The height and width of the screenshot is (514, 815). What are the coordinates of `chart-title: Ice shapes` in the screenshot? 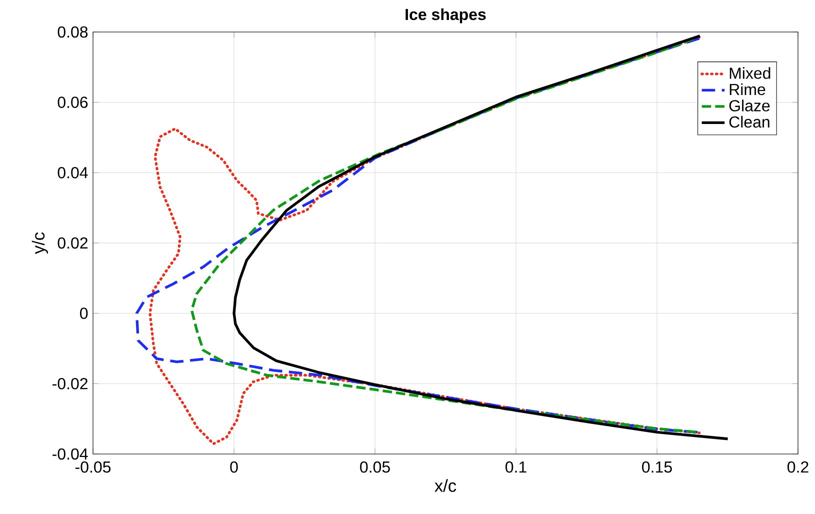 It's located at (446, 16).